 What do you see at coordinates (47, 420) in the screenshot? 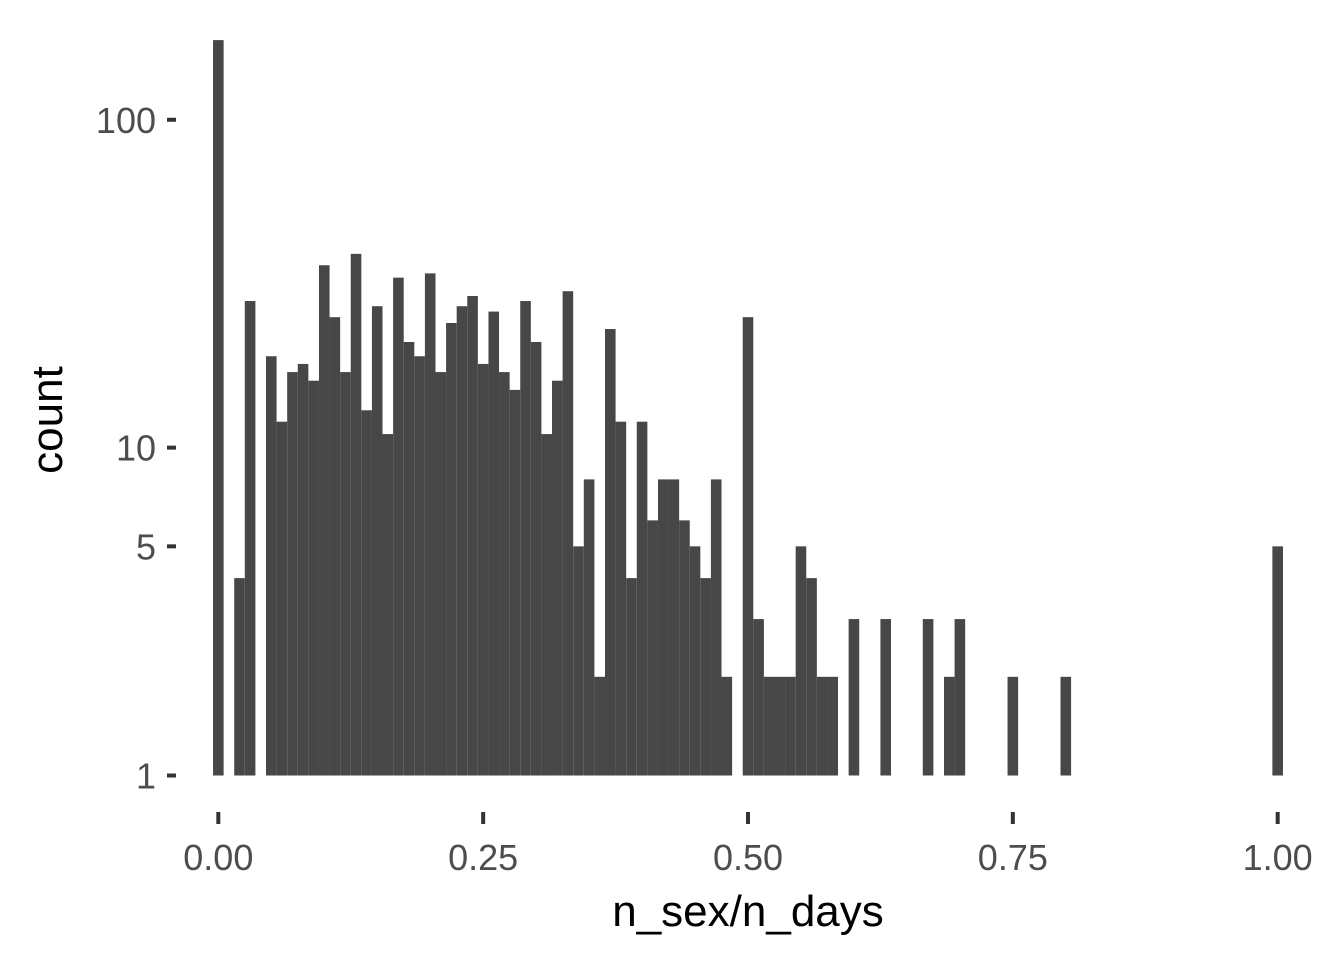
I see `y-axis-title: count` at bounding box center [47, 420].